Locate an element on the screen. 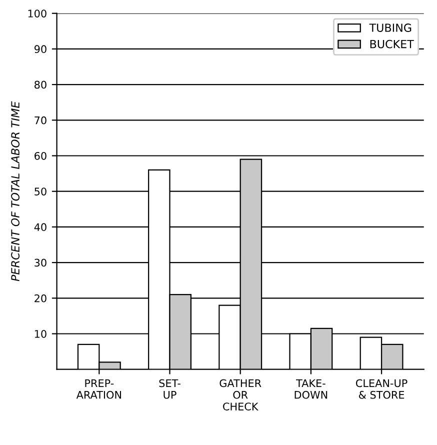 The height and width of the screenshot is (445, 437). x-tick-label: TAKE- DOWN is located at coordinates (311, 389).